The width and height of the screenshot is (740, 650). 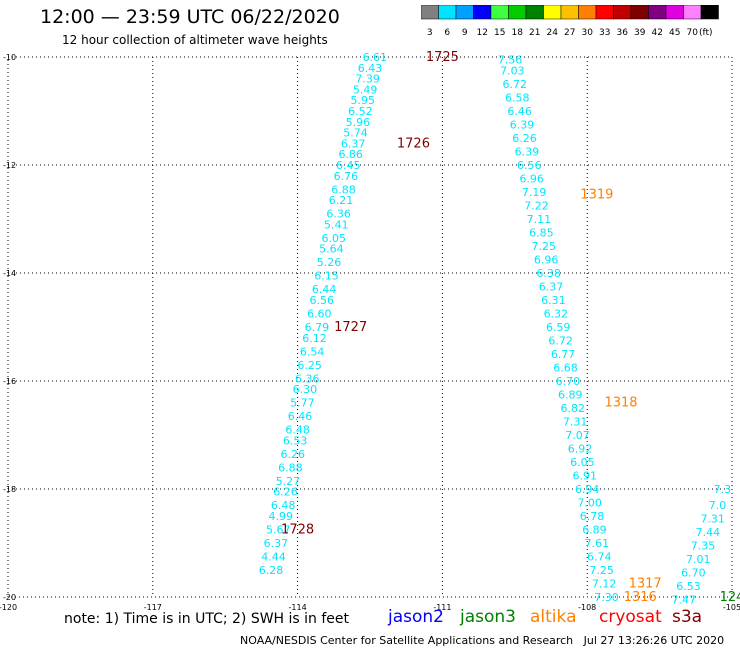 What do you see at coordinates (370, 68) in the screenshot?
I see `wave-height-value: 6.43` at bounding box center [370, 68].